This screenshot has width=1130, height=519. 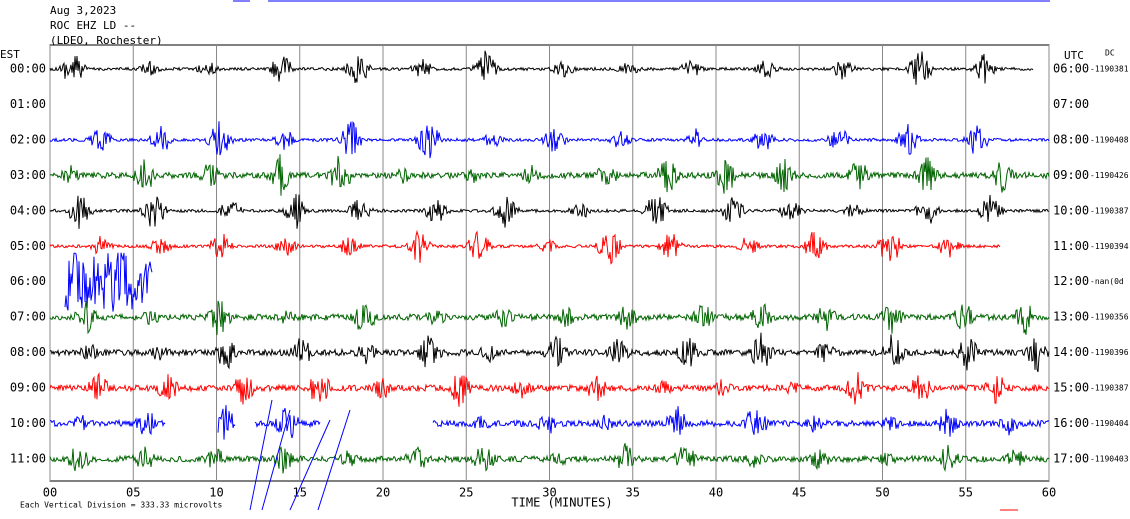 What do you see at coordinates (1071, 139) in the screenshot?
I see `utc-label: 08:00` at bounding box center [1071, 139].